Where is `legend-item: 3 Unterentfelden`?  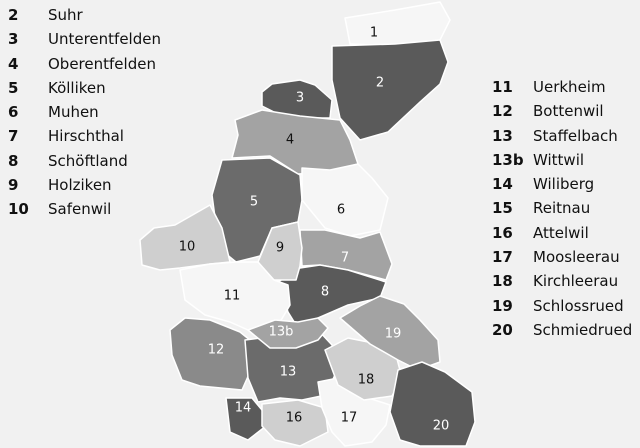
legend-item: 3 Unterentfelden is located at coordinates (84, 39).